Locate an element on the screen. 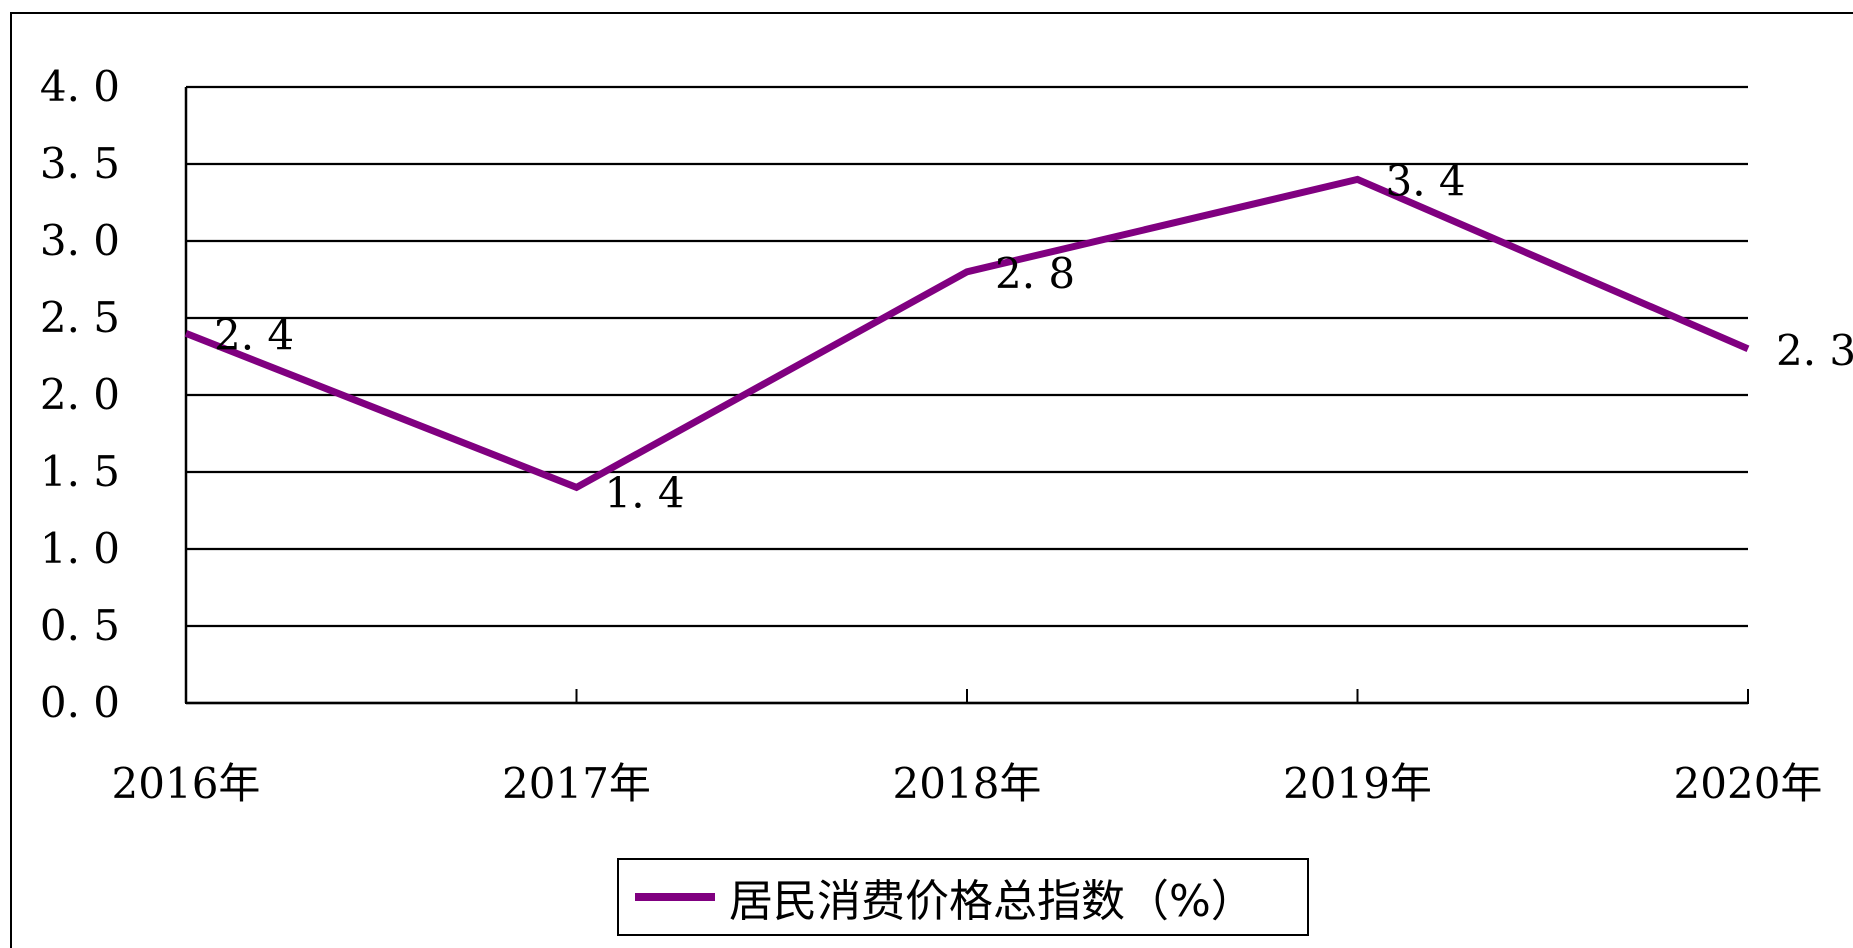 This screenshot has width=1853, height=948. legend: 居民消费价格总指数（%） is located at coordinates (963, 897).